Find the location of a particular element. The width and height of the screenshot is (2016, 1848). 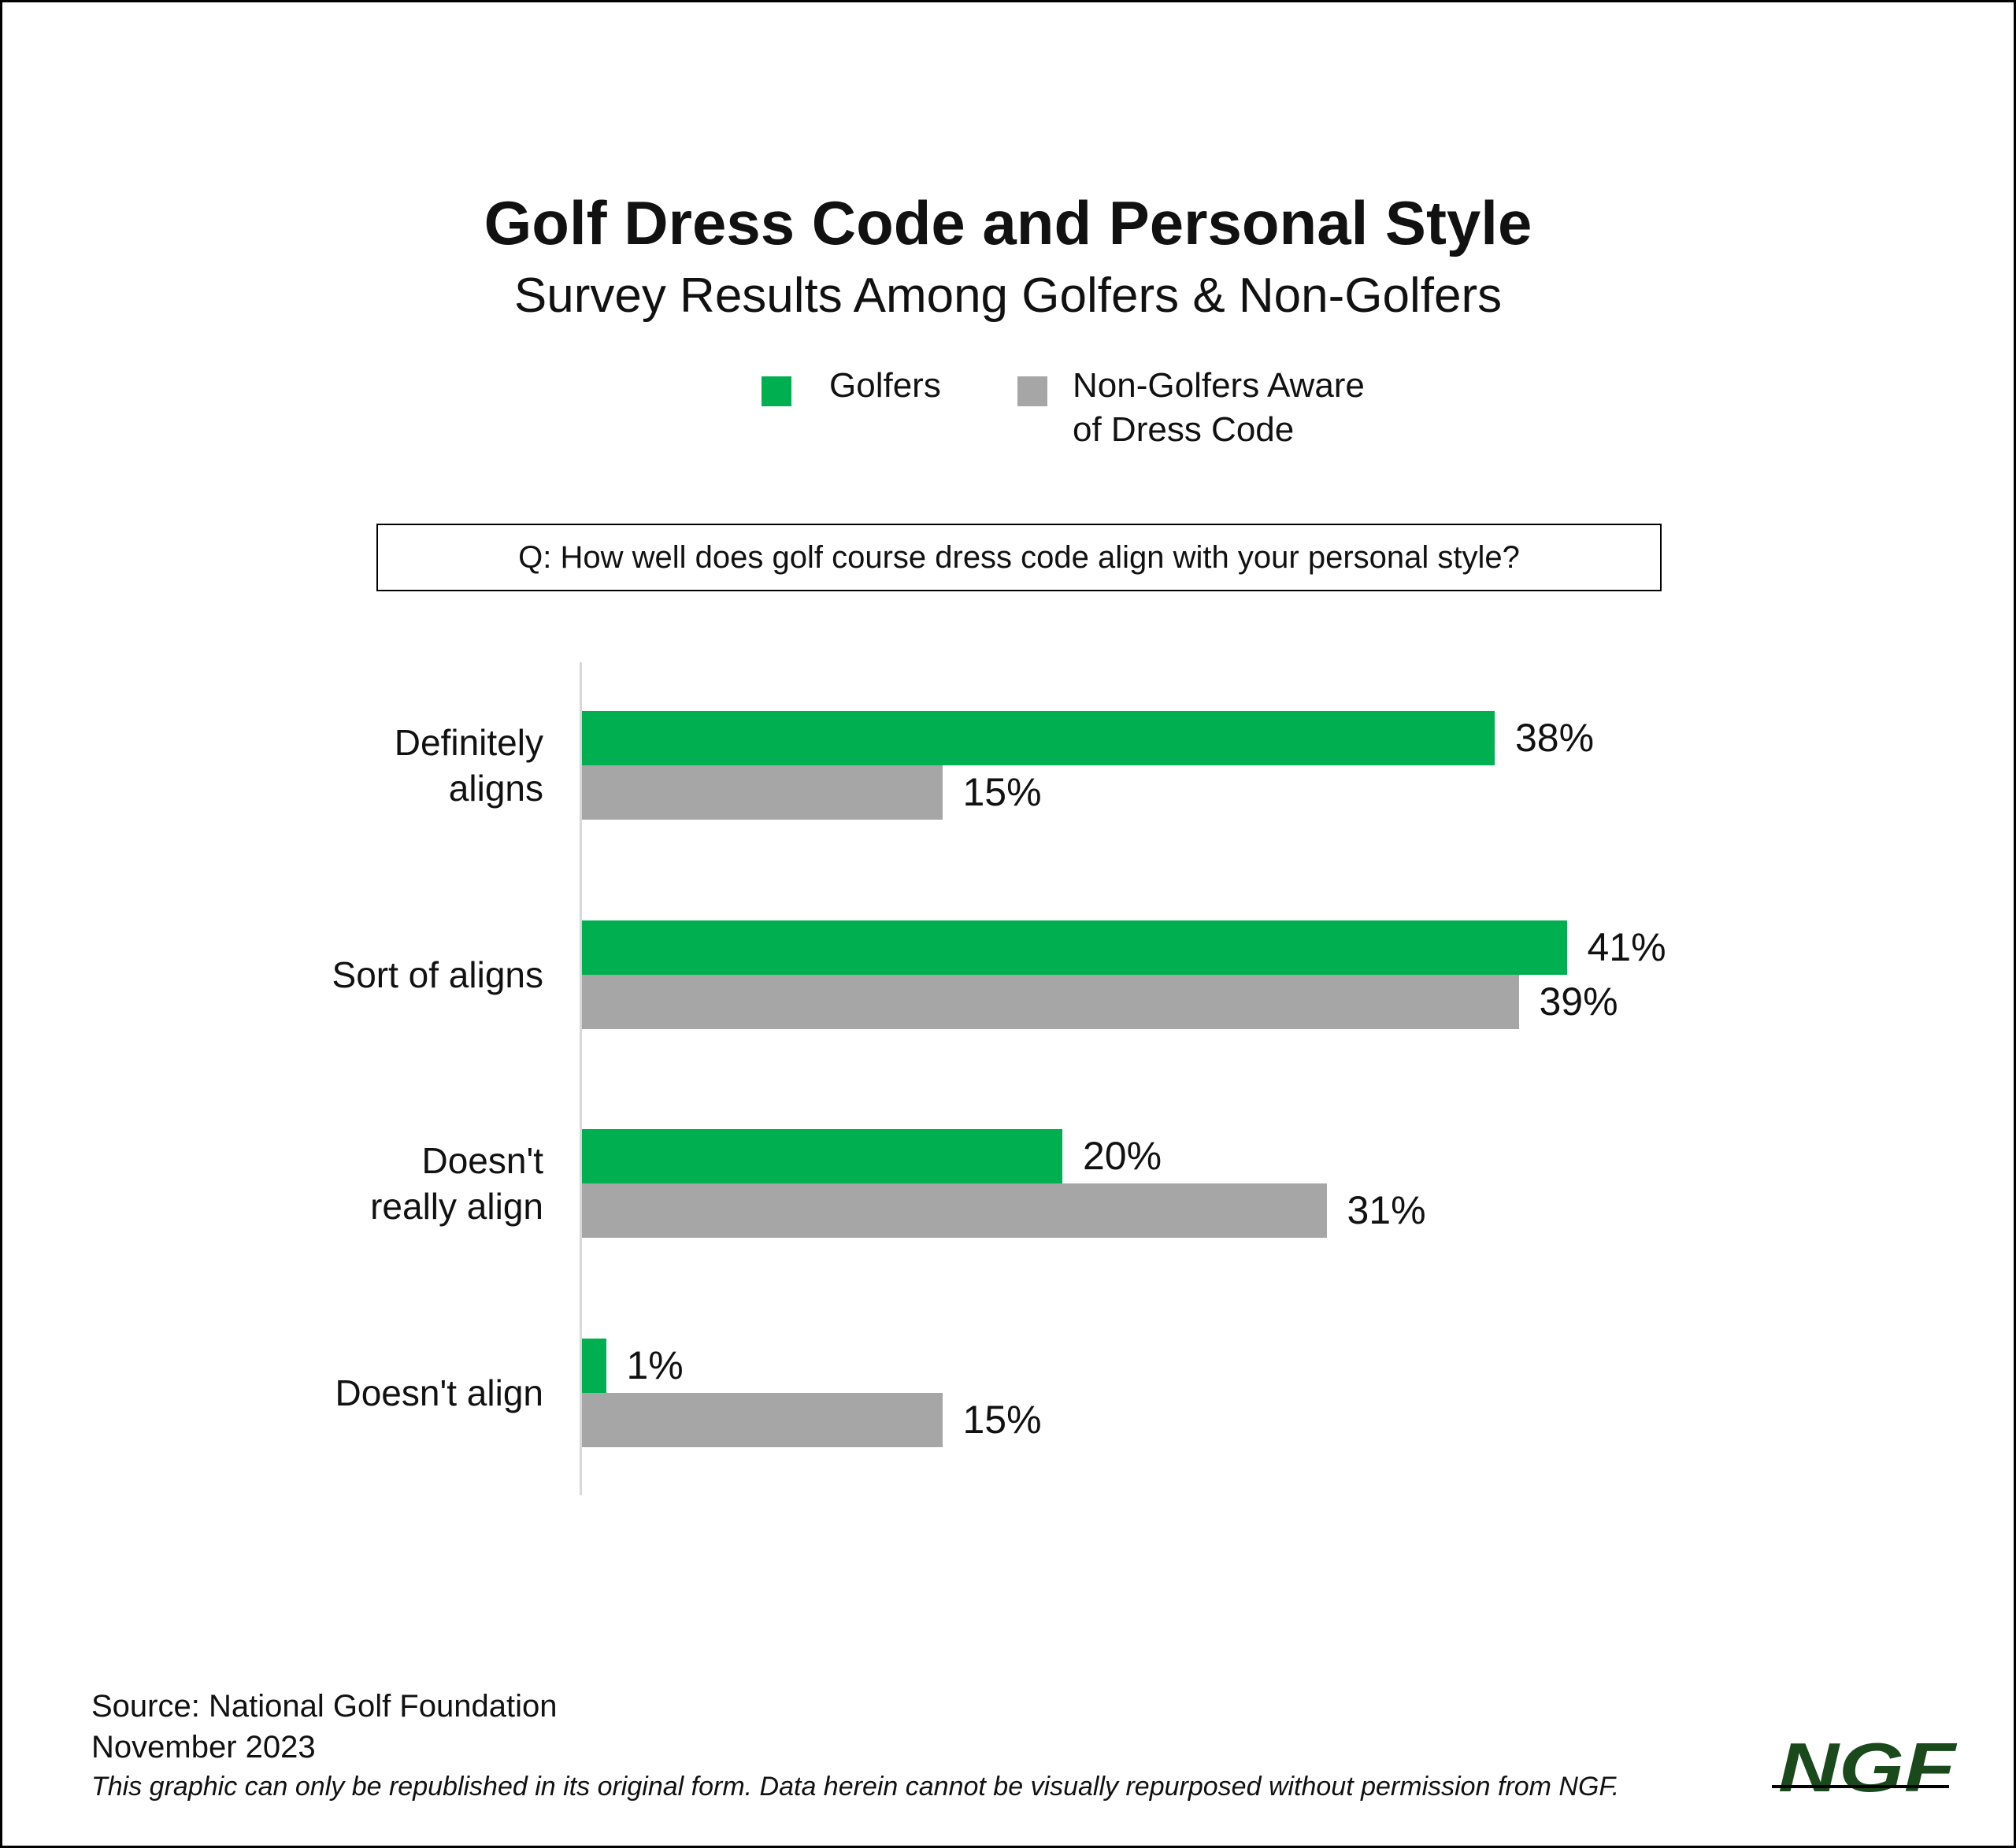

data-label: 1% is located at coordinates (655, 1365).